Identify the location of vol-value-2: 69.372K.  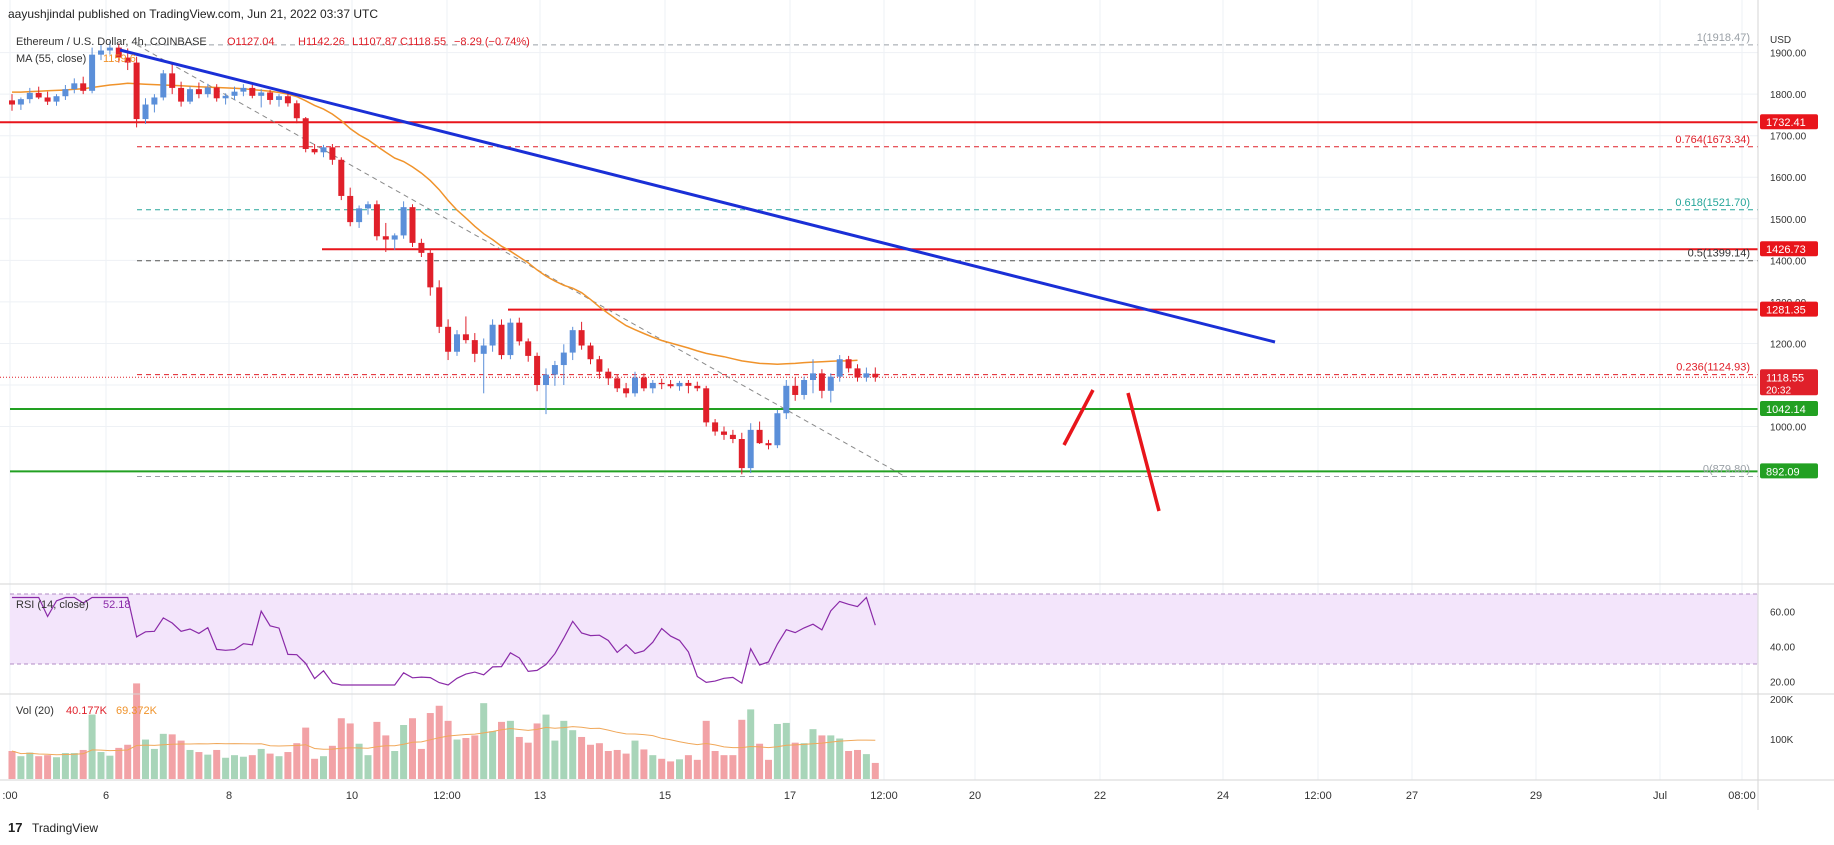
(137, 711).